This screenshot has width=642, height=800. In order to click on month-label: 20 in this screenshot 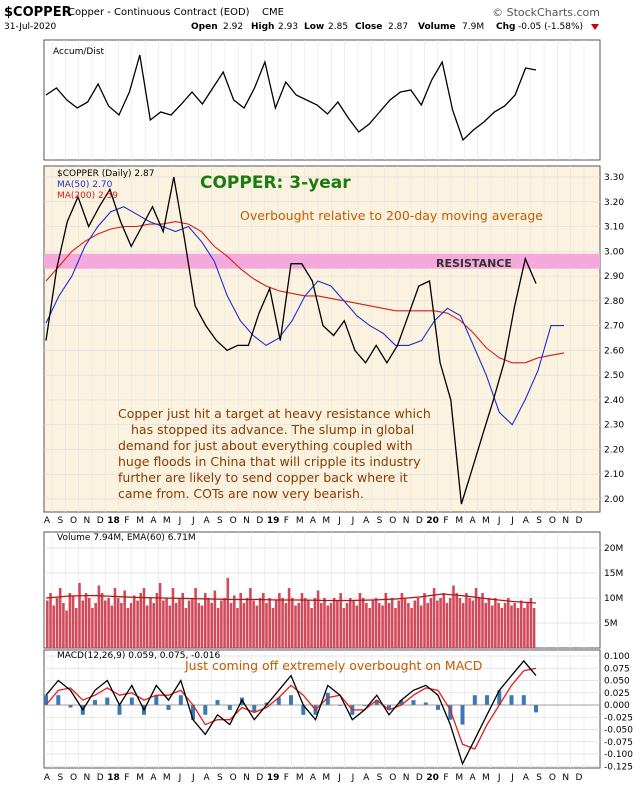, I will do `click(432, 521)`.